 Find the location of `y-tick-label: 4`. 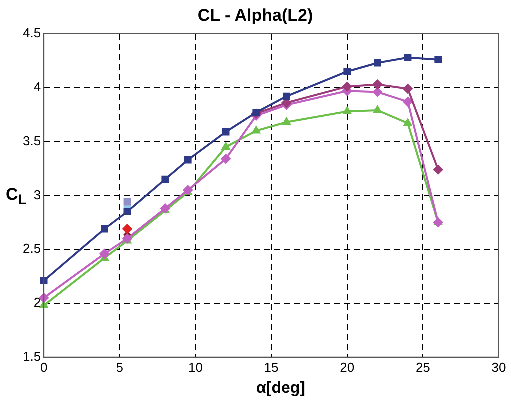

y-tick-label: 4 is located at coordinates (38, 86).